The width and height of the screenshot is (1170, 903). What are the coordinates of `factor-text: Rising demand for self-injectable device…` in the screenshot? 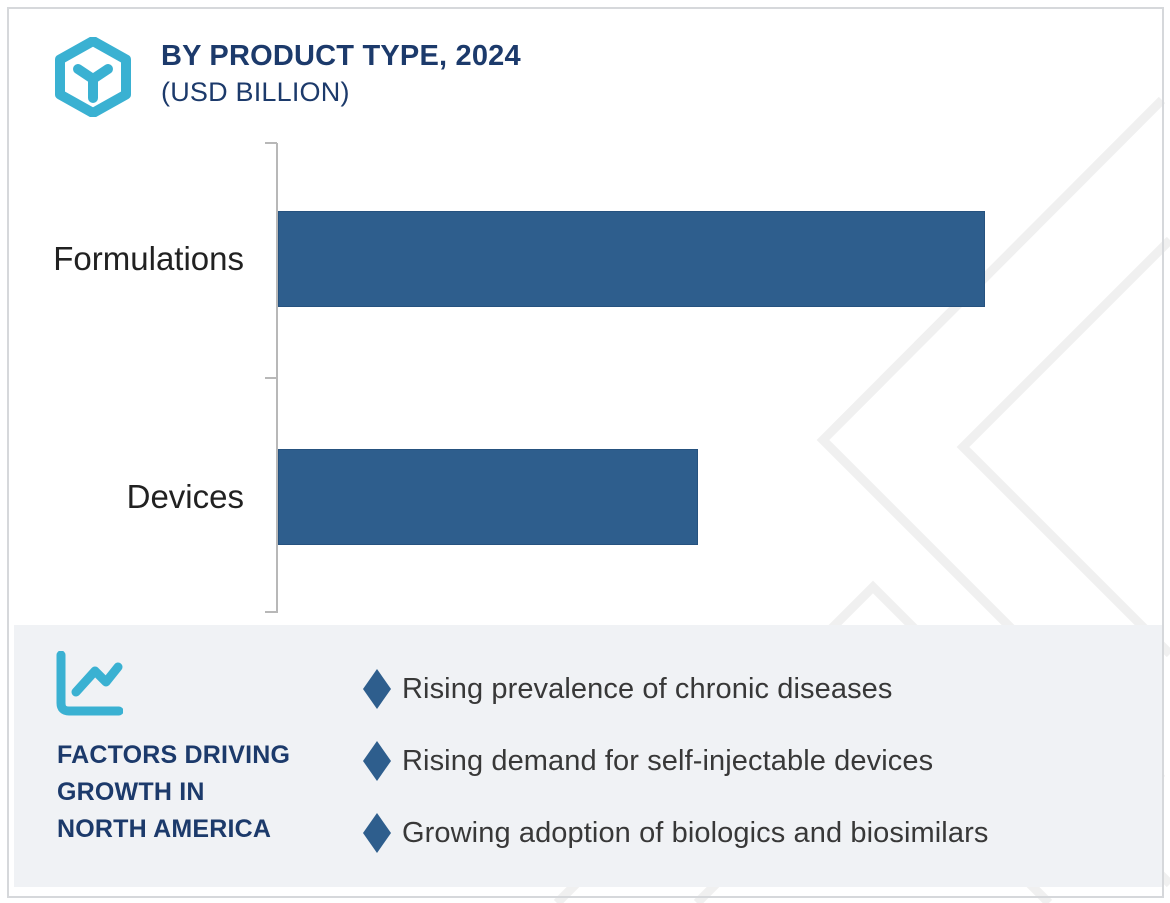 It's located at (668, 760).